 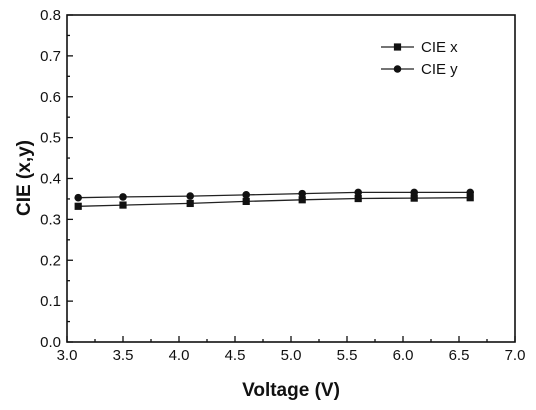 What do you see at coordinates (439, 69) in the screenshot?
I see `legend-label-cie-y: CIE y` at bounding box center [439, 69].